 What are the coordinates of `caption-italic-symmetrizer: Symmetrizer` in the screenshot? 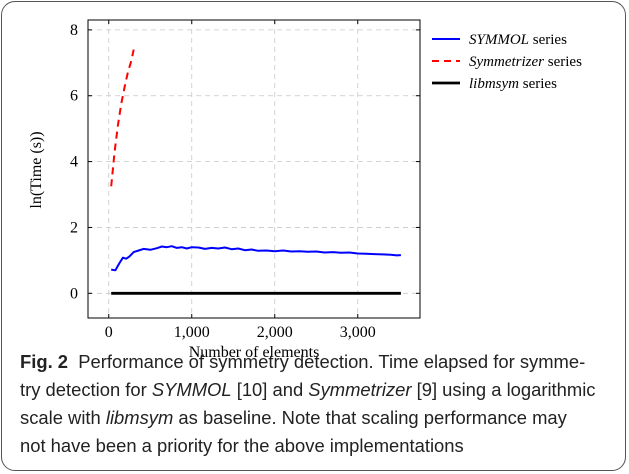 It's located at (360, 389).